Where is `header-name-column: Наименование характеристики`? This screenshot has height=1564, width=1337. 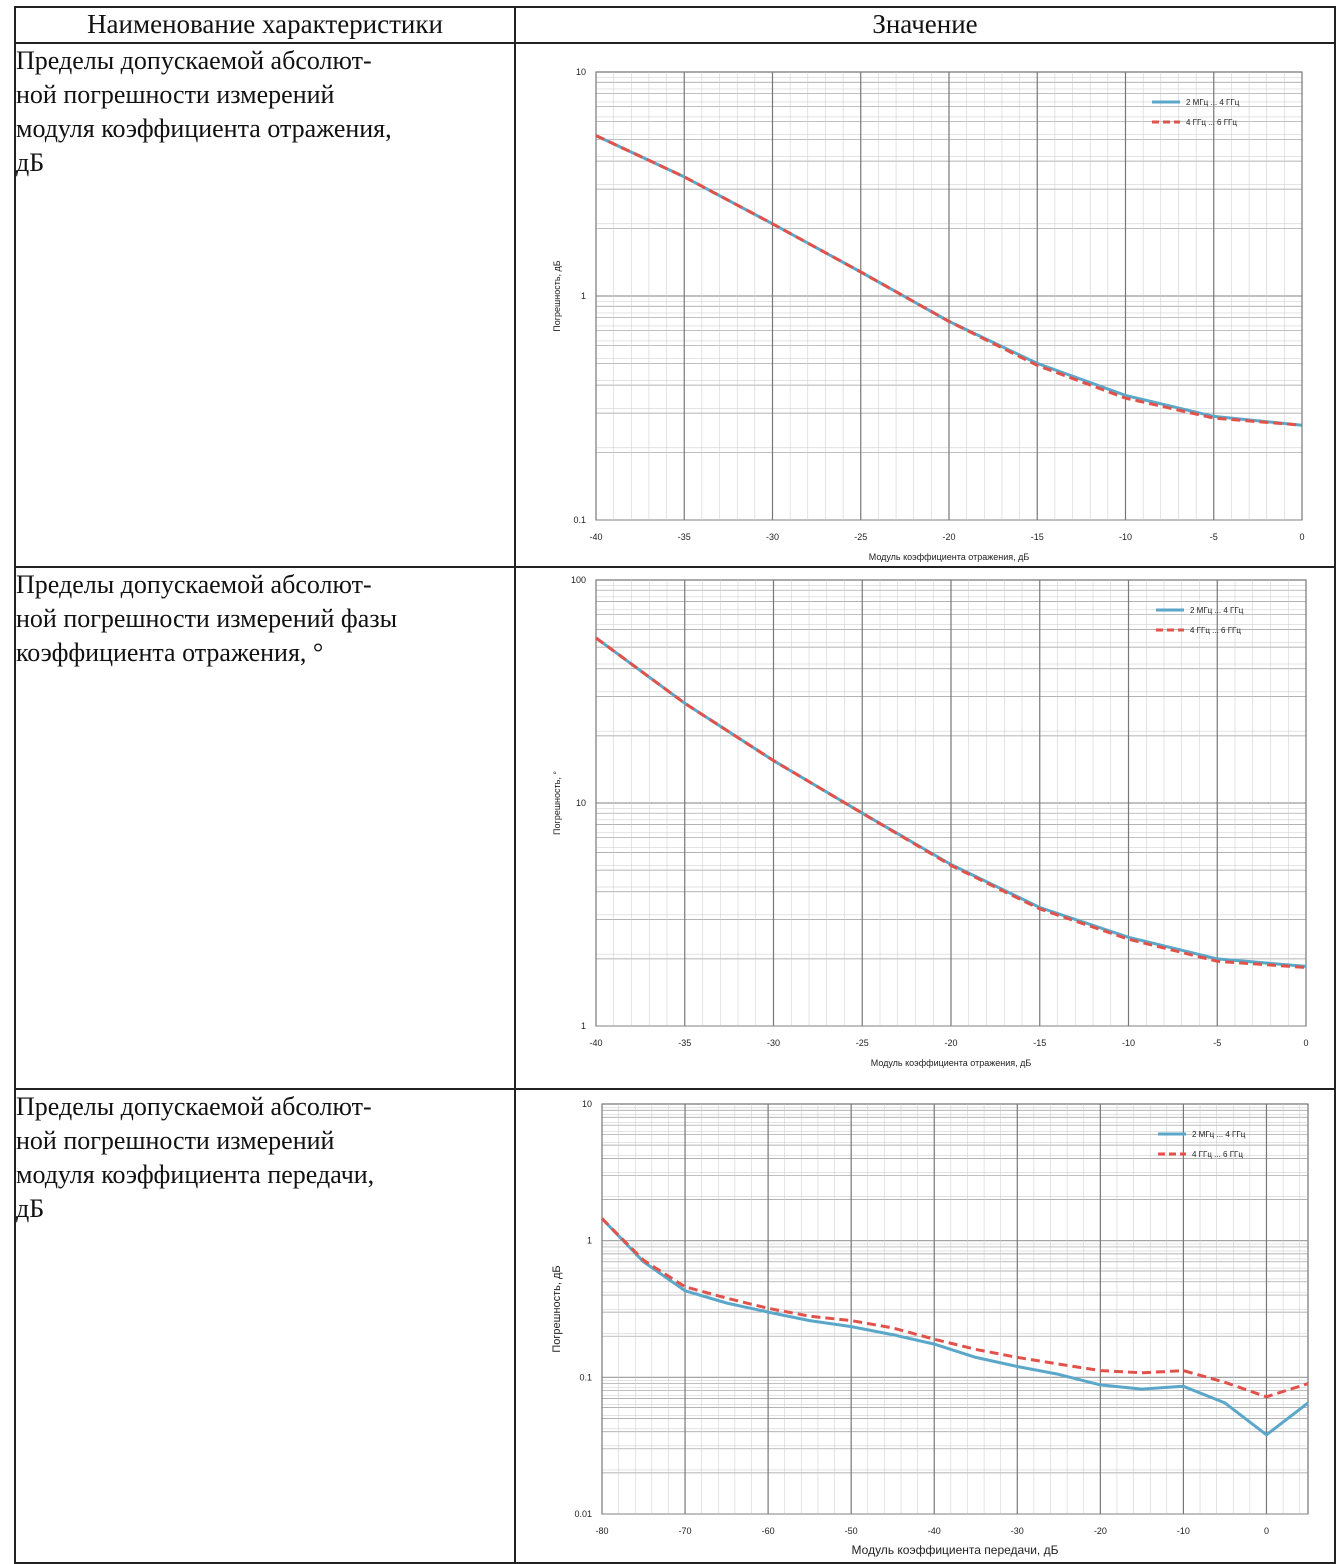 header-name-column: Наименование характеристики is located at coordinates (265, 25).